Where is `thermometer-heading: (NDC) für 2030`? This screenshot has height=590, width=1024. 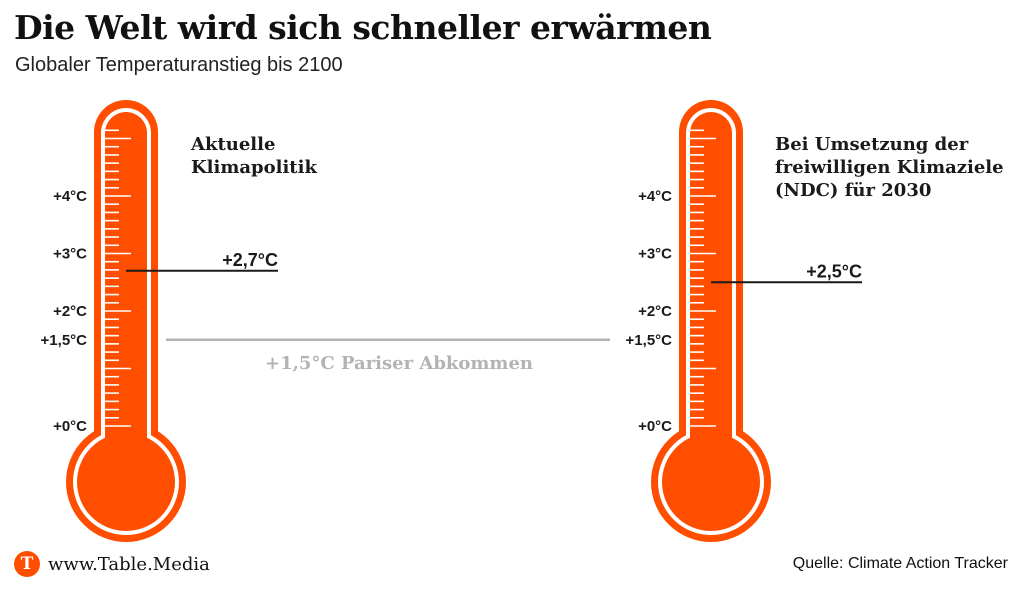
thermometer-heading: (NDC) für 2030 is located at coordinates (853, 190).